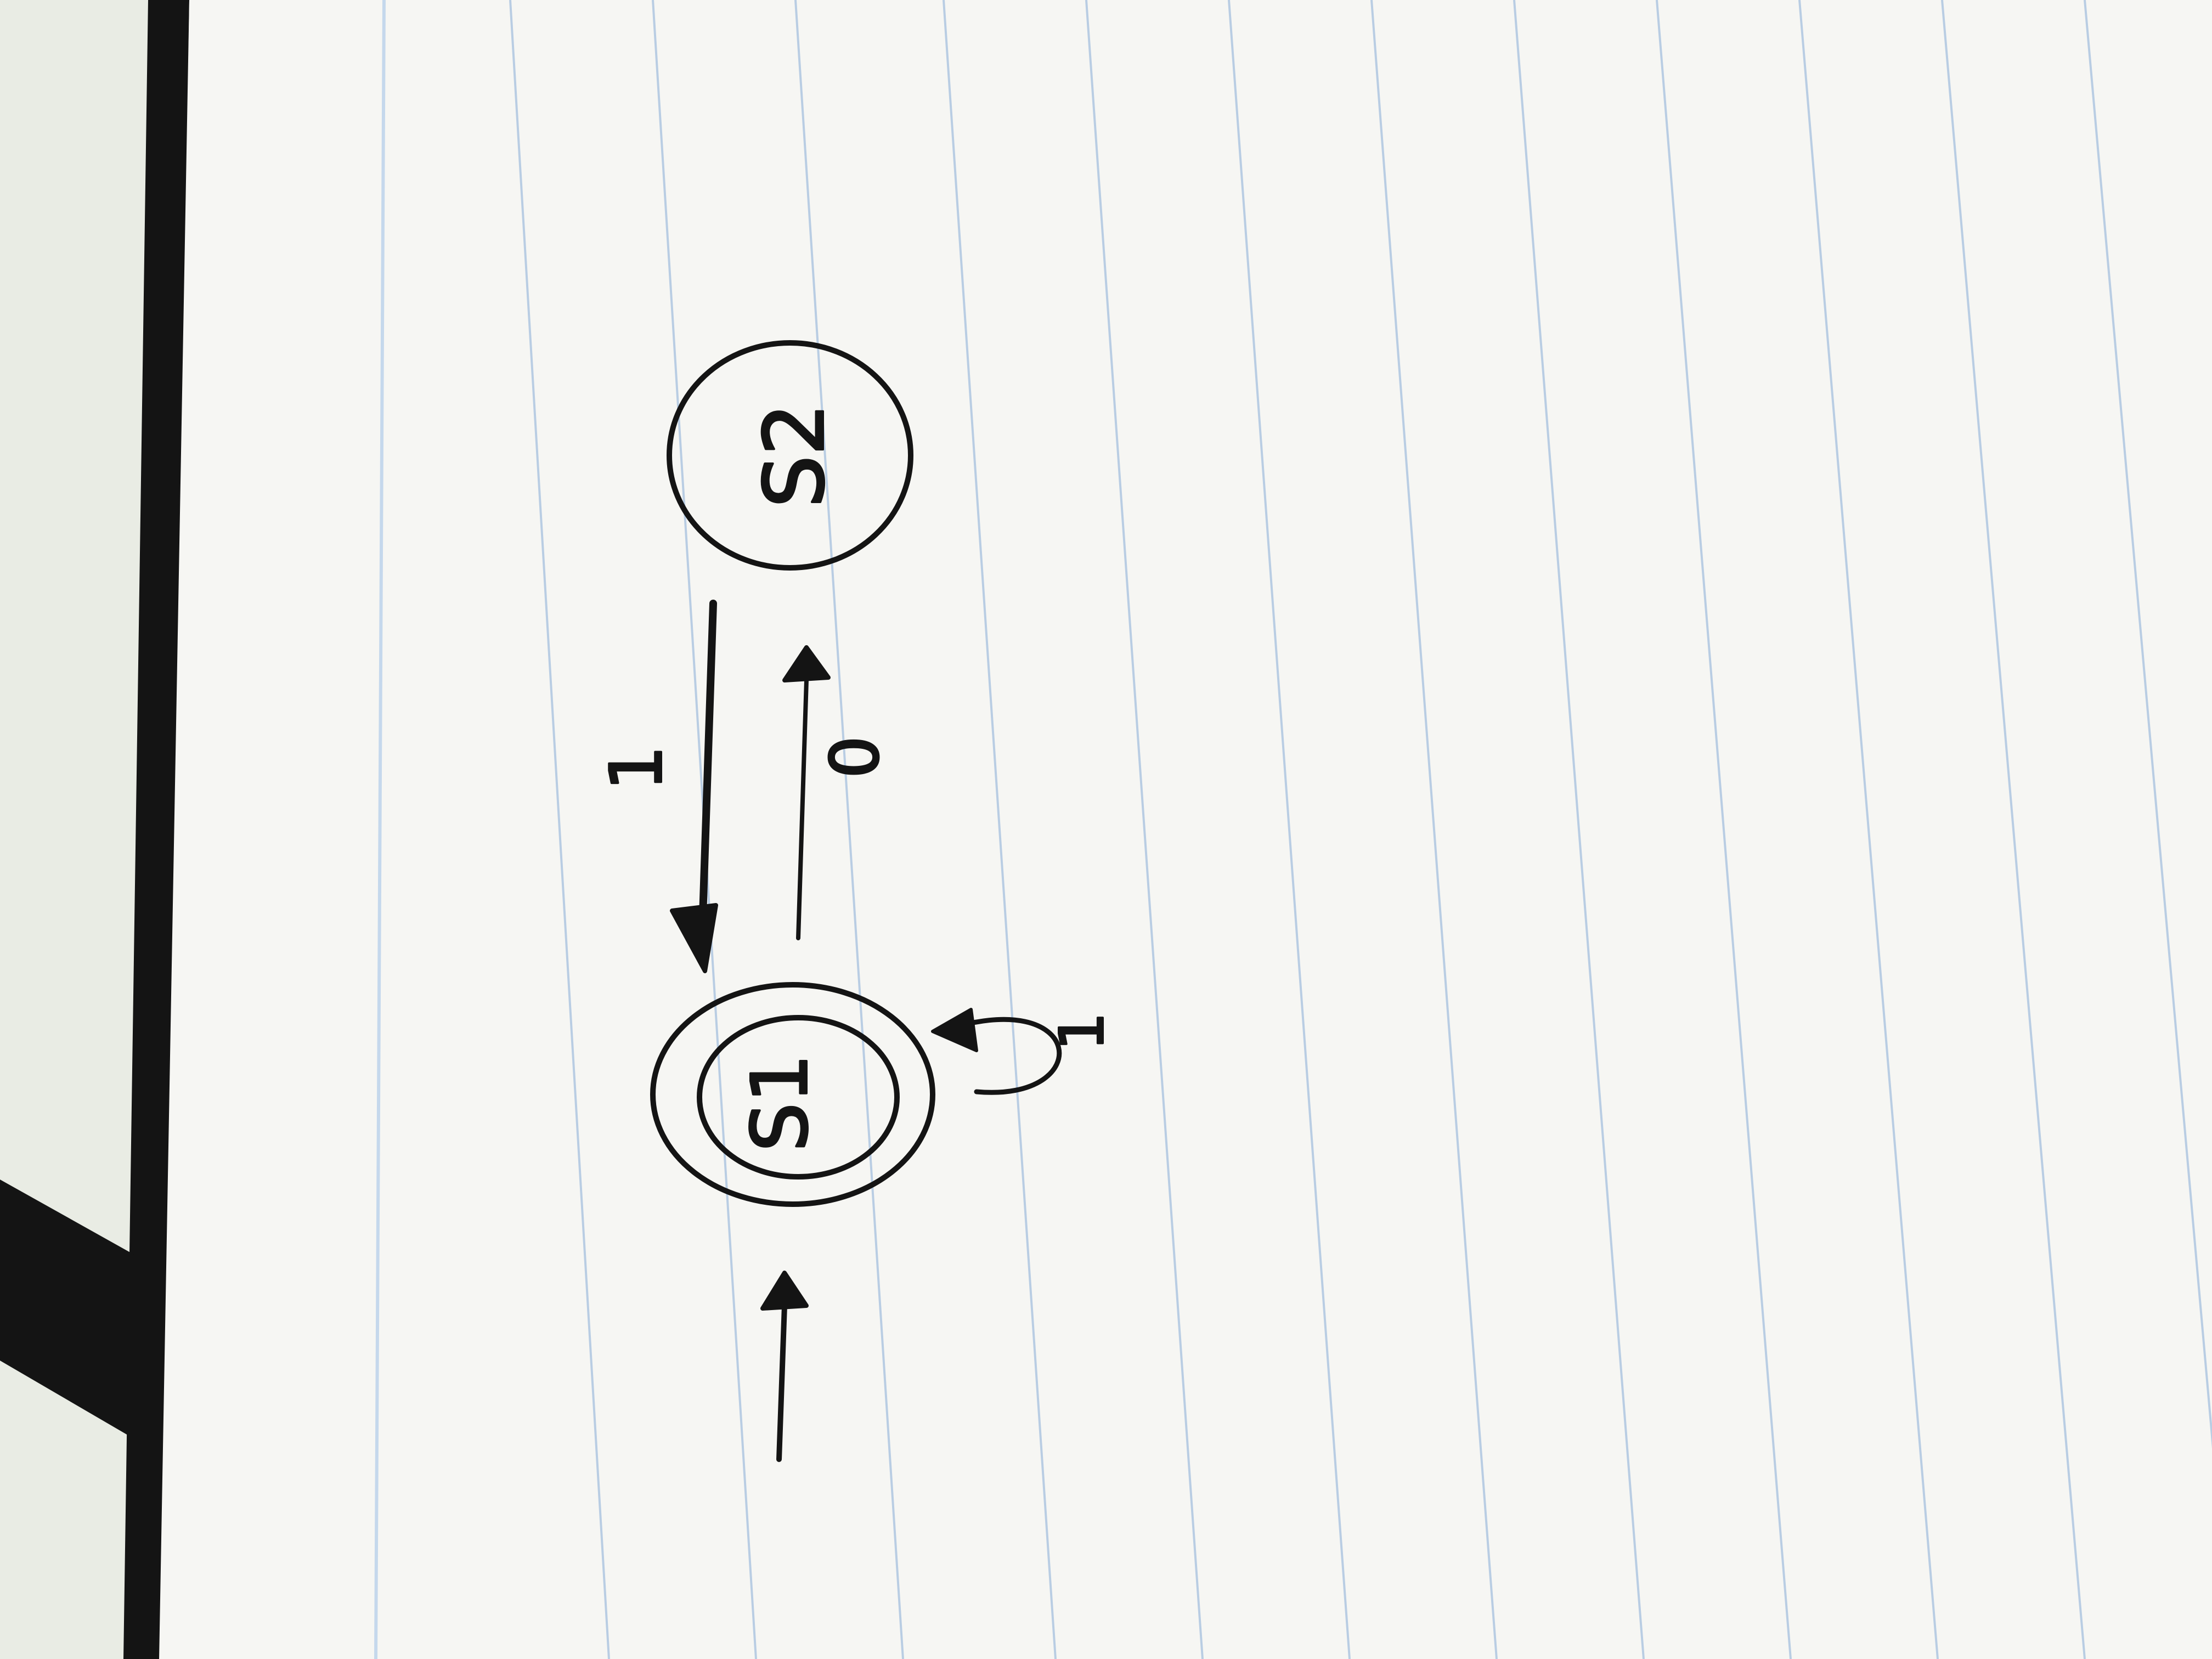  I want to click on start-arrow-line, so click(782, 1383).